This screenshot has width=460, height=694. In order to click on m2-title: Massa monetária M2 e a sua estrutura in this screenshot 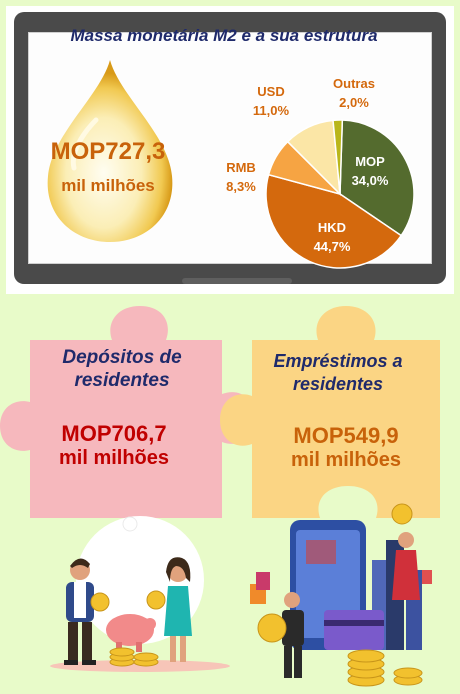, I will do `click(224, 35)`.